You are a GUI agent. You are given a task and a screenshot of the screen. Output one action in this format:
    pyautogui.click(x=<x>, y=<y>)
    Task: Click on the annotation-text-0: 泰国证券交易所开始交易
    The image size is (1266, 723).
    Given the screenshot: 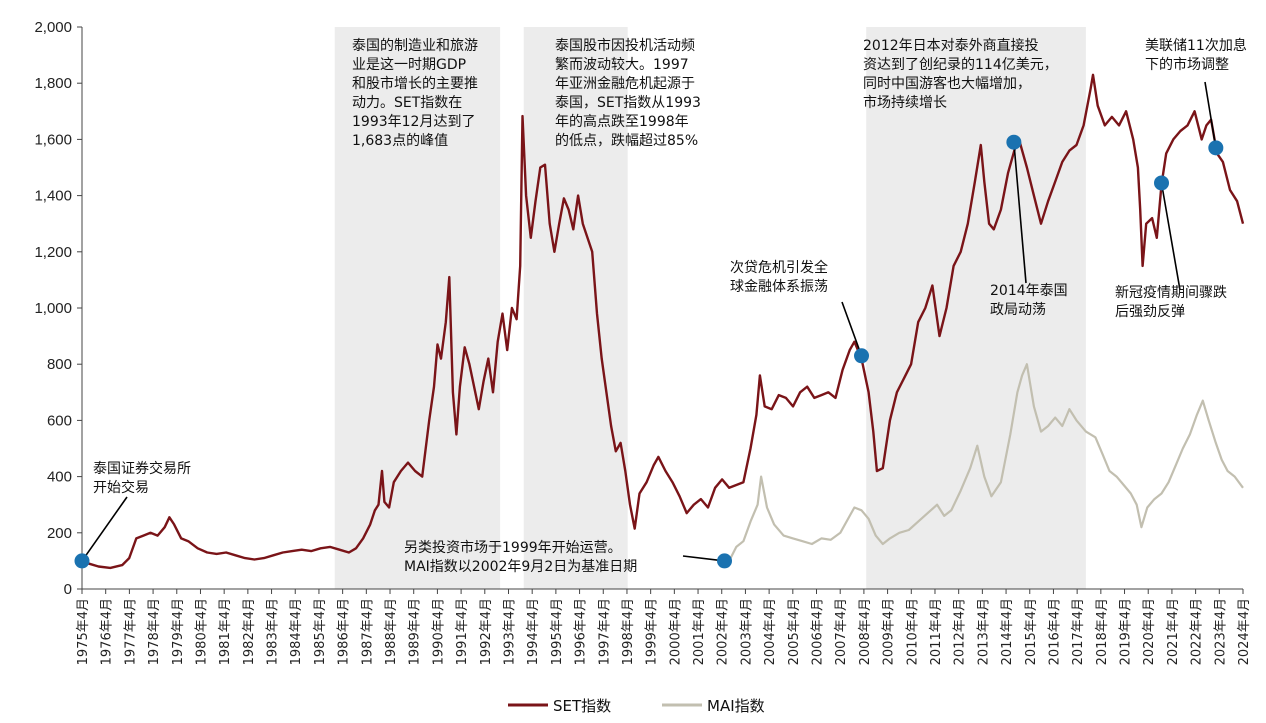 What is the action you would take?
    pyautogui.click(x=142, y=478)
    